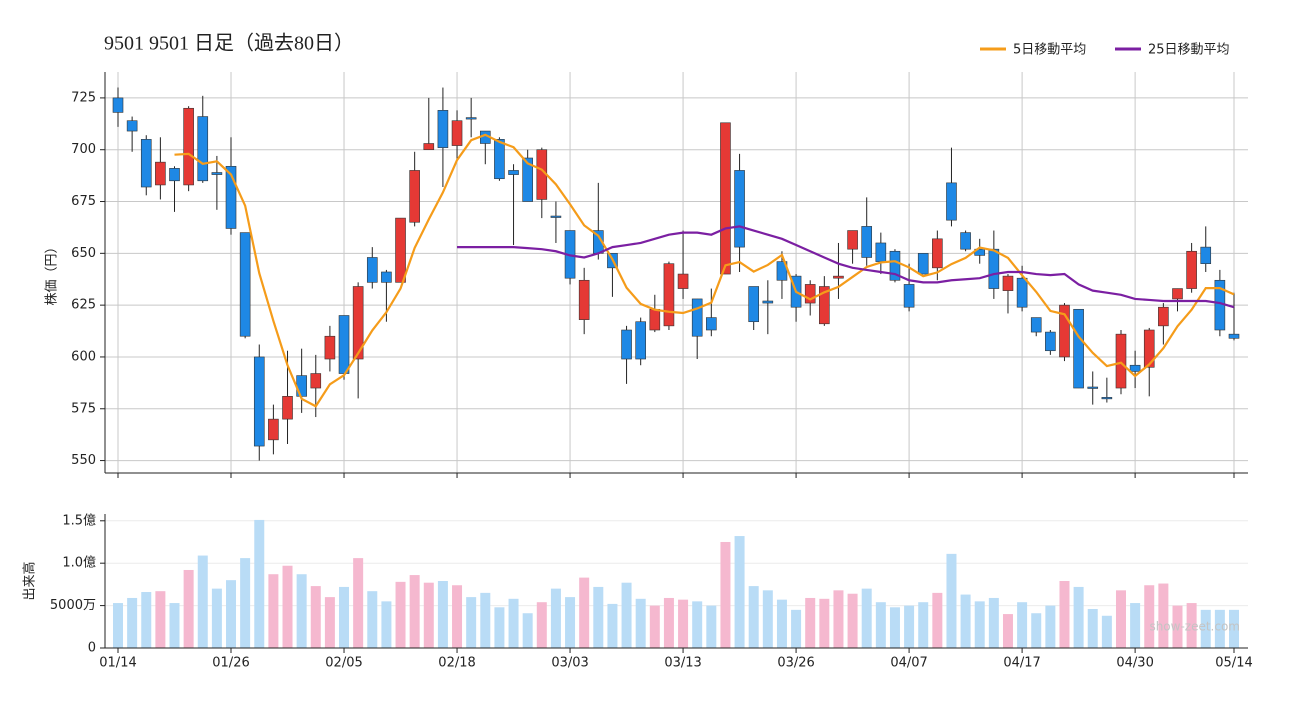 The image size is (1300, 720). What do you see at coordinates (83, 408) in the screenshot?
I see `y-tick-label: 575` at bounding box center [83, 408].